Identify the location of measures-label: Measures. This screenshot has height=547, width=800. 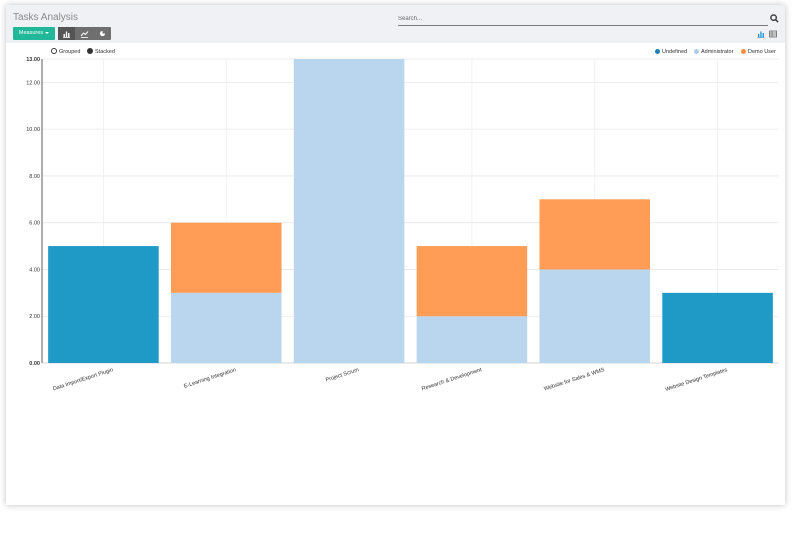
(31, 33).